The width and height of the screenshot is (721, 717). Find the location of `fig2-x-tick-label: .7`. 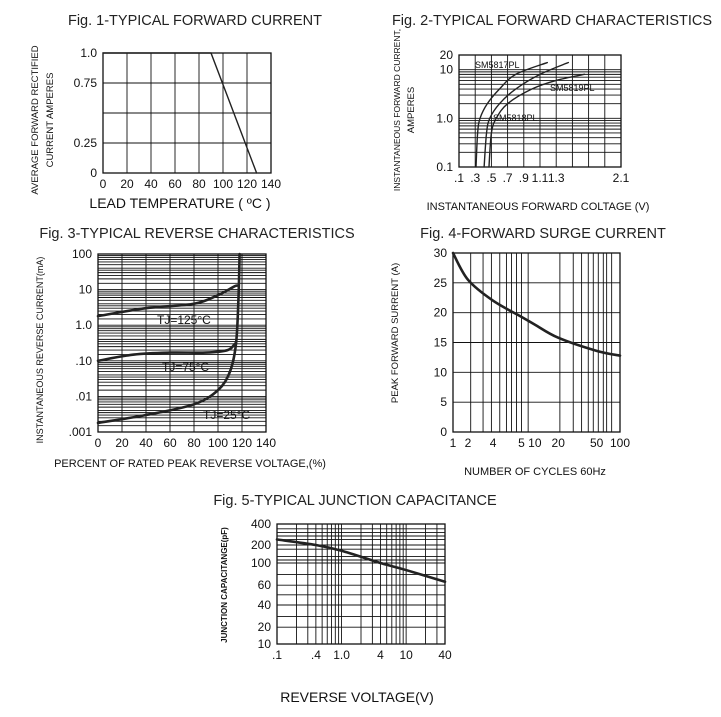

fig2-x-tick-label: .7 is located at coordinates (508, 178).